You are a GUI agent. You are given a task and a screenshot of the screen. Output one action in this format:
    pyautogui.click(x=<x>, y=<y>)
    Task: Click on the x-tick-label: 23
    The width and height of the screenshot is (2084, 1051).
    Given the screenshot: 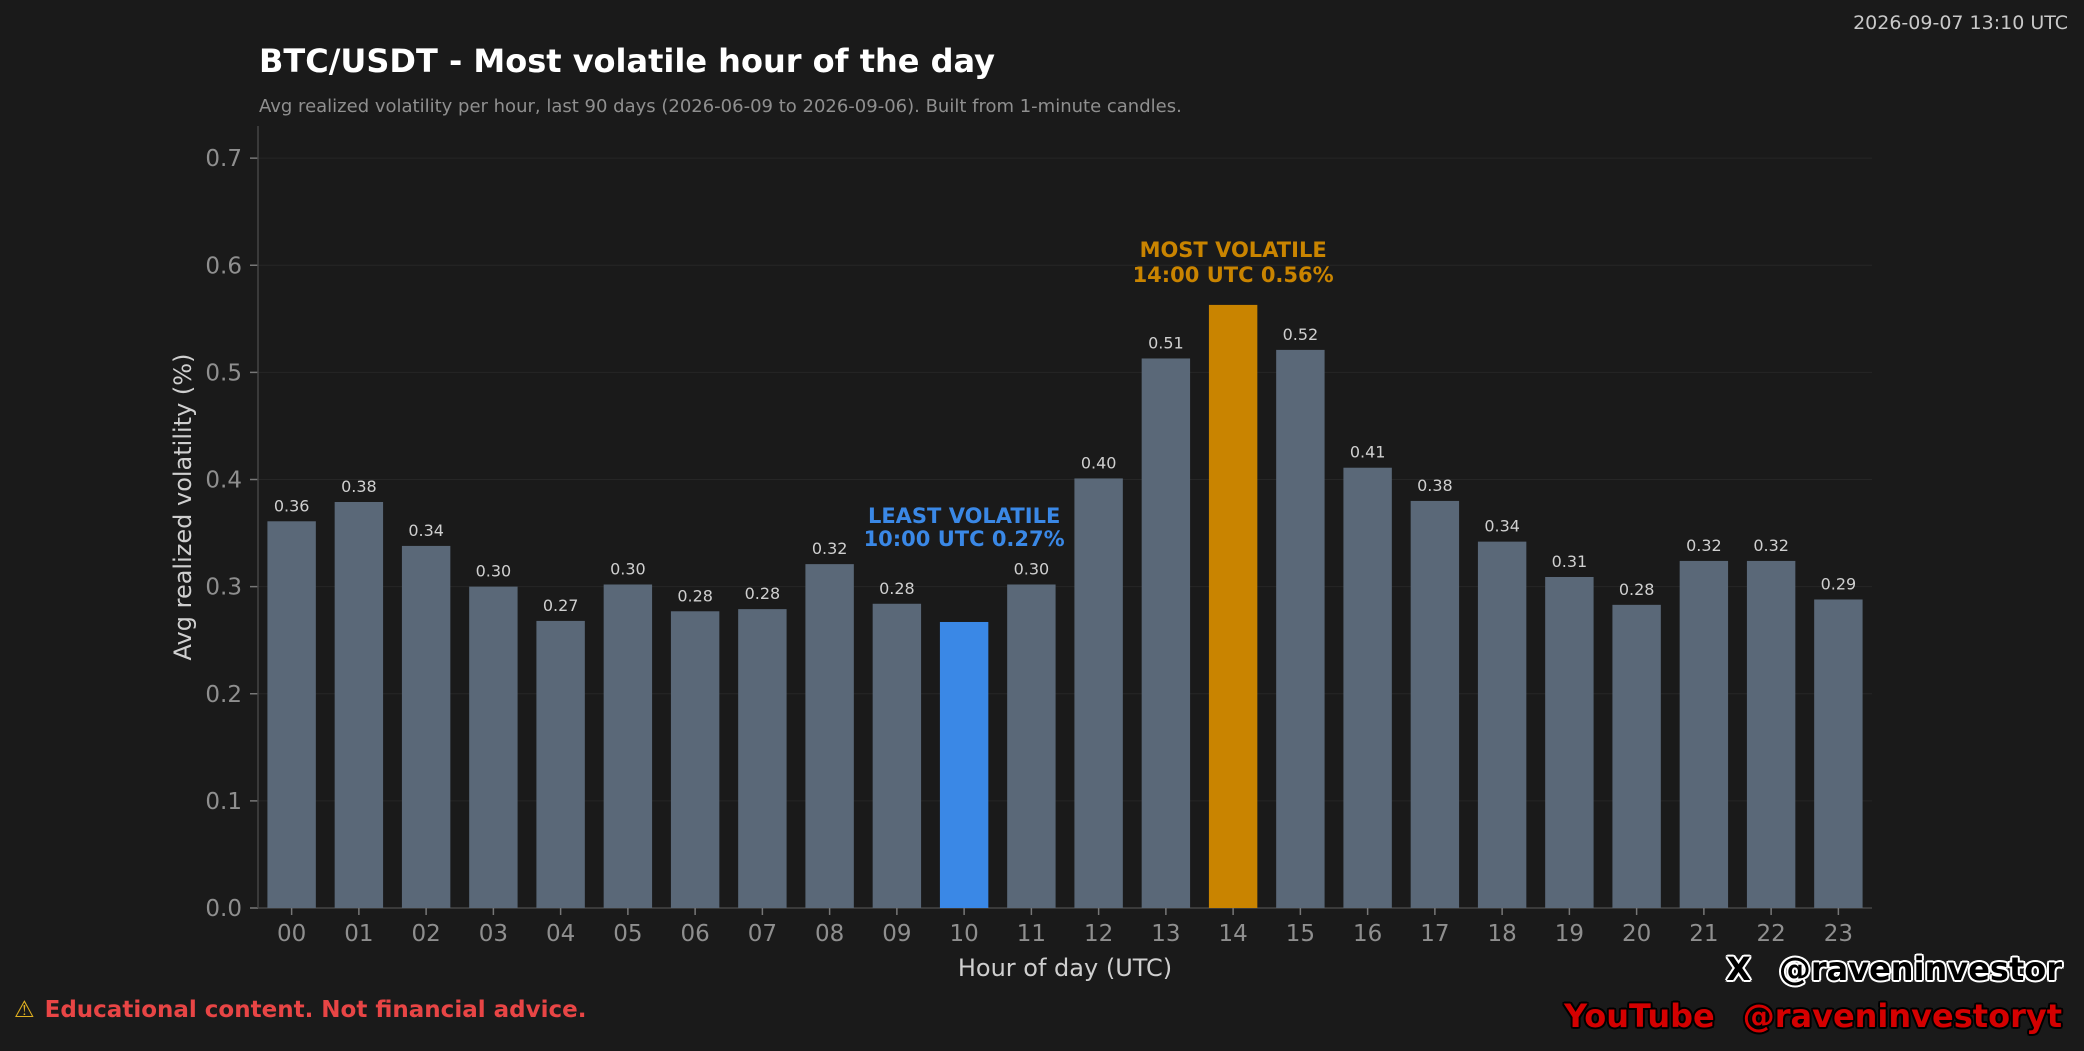 What is the action you would take?
    pyautogui.click(x=1838, y=934)
    